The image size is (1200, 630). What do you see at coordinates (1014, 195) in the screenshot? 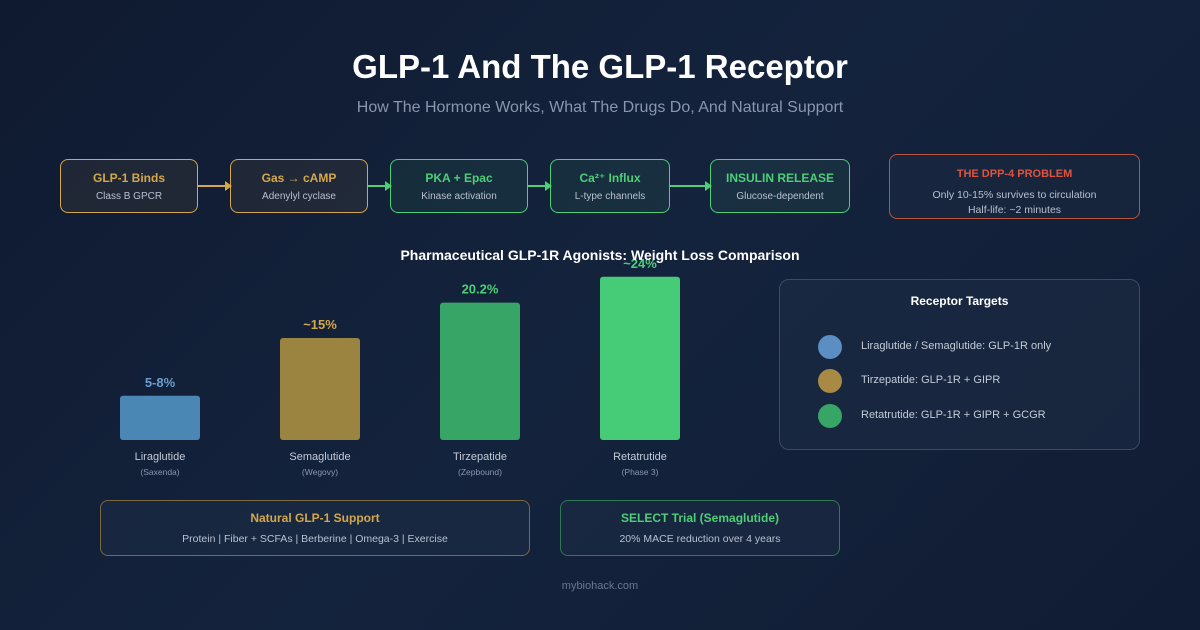
I see `dpp4-line-survival: Only 10-15% survives to circulation` at bounding box center [1014, 195].